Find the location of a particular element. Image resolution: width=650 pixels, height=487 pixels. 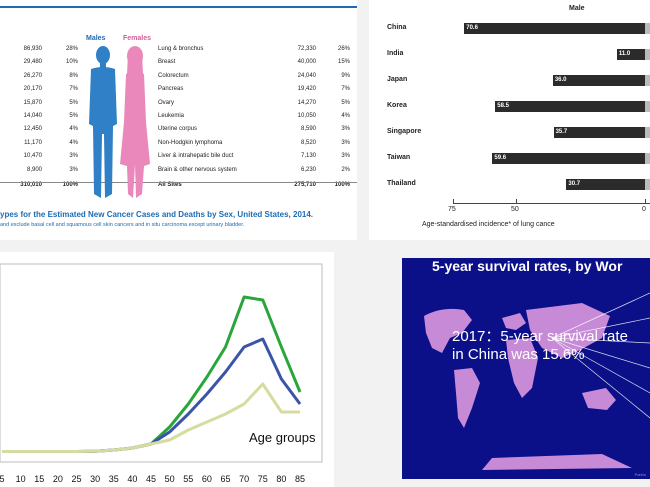

female-count-cell: 7,130 is located at coordinates (308, 156).